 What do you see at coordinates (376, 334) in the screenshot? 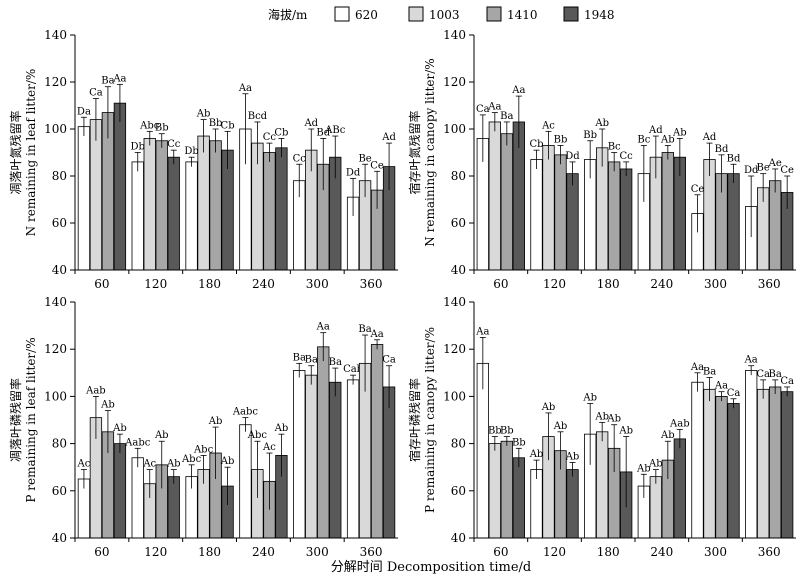
I see `sig-label-360-1410: Aa` at bounding box center [376, 334].